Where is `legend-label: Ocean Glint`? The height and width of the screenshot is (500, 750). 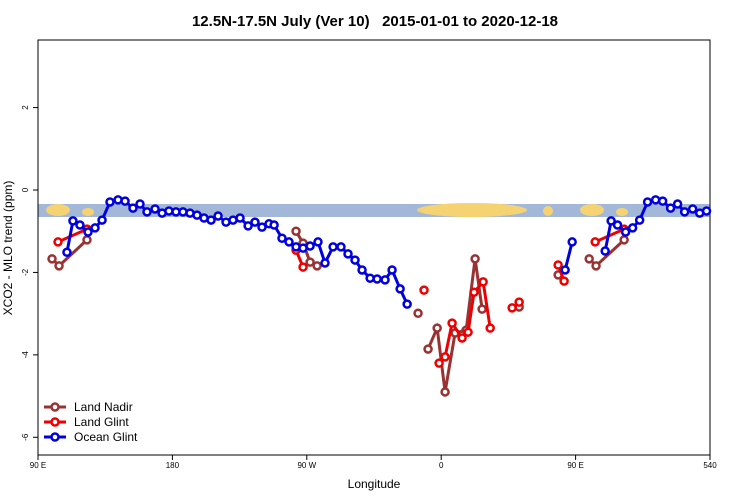
legend-label: Ocean Glint is located at coordinates (106, 437).